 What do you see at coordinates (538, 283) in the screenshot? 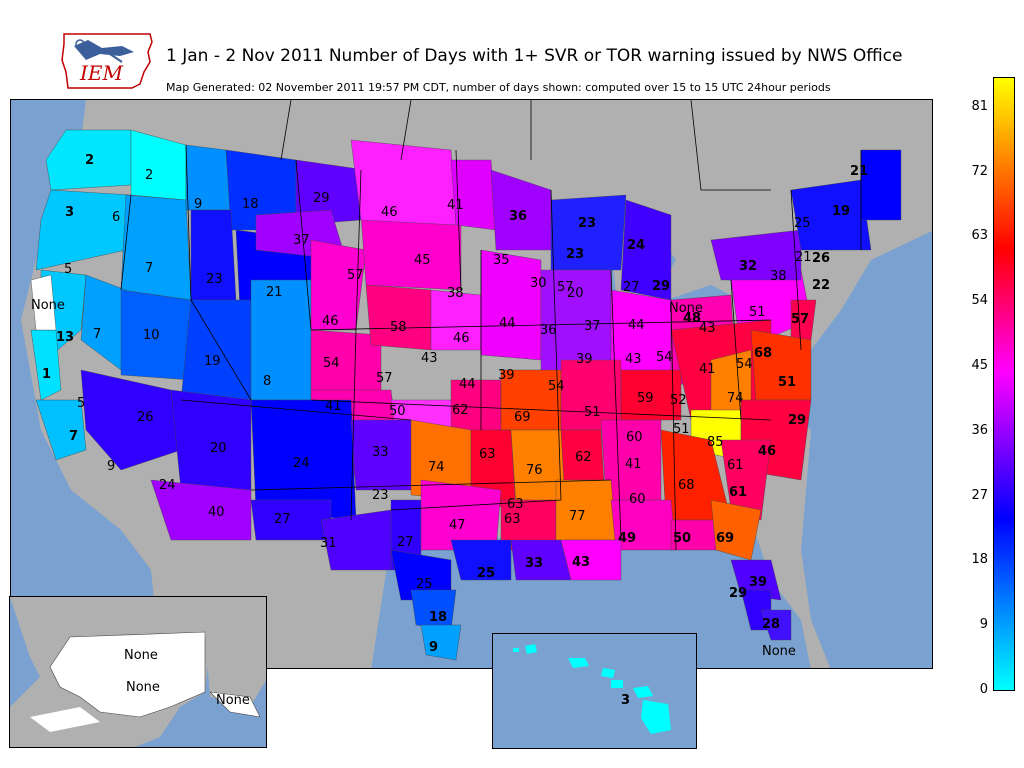
I see `region-label: 30` at bounding box center [538, 283].